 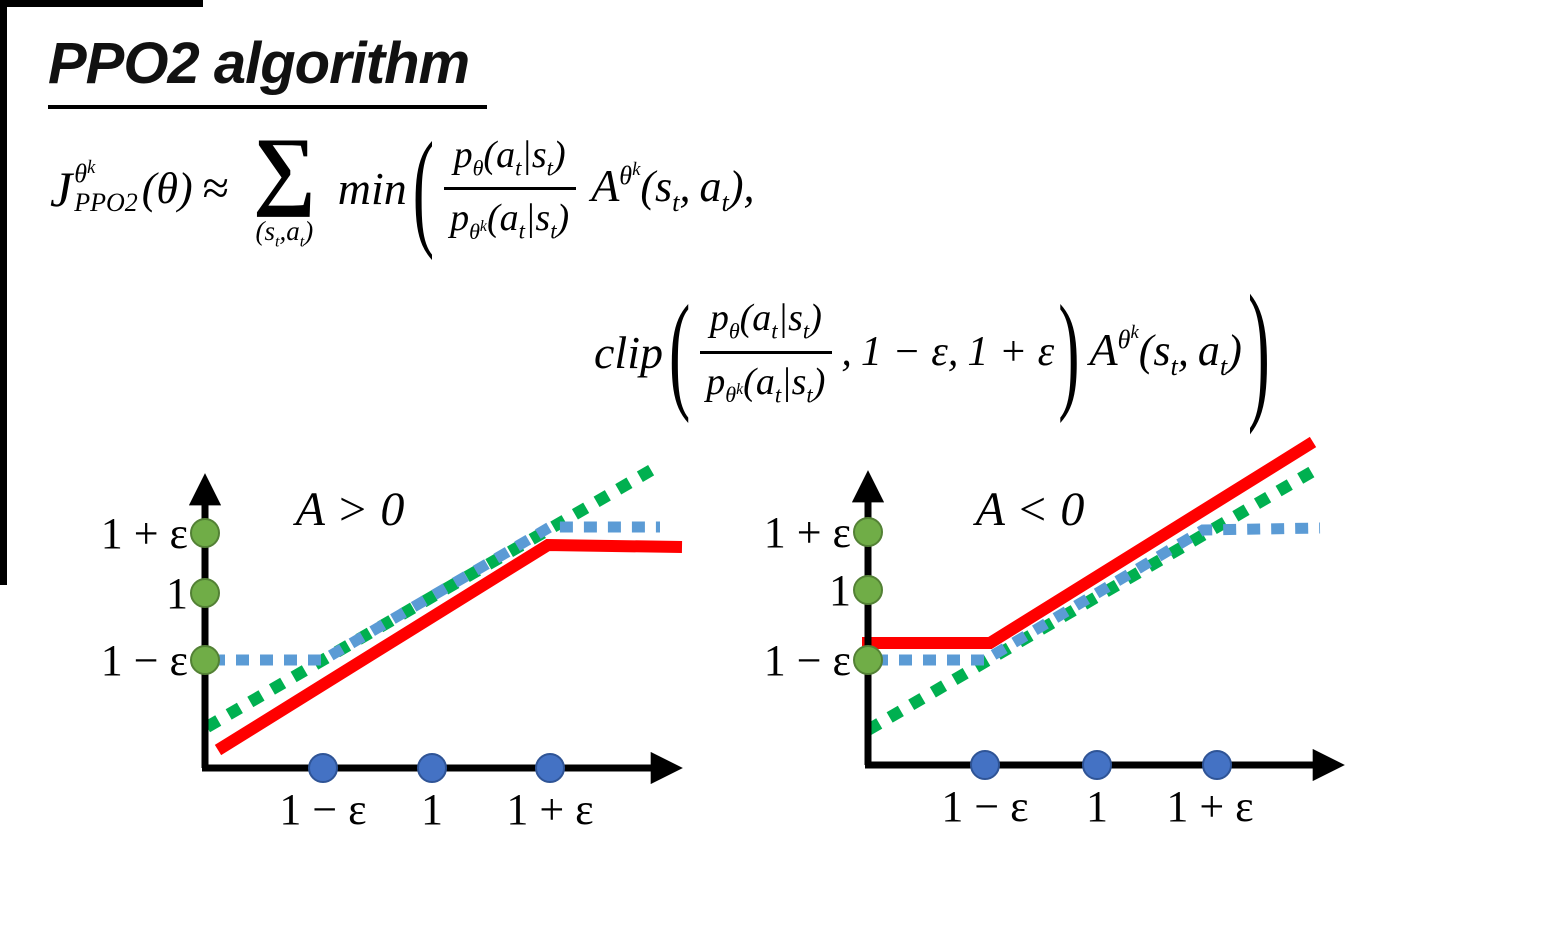 What do you see at coordinates (284, 233) in the screenshot?
I see `summation-index: (st,at)` at bounding box center [284, 233].